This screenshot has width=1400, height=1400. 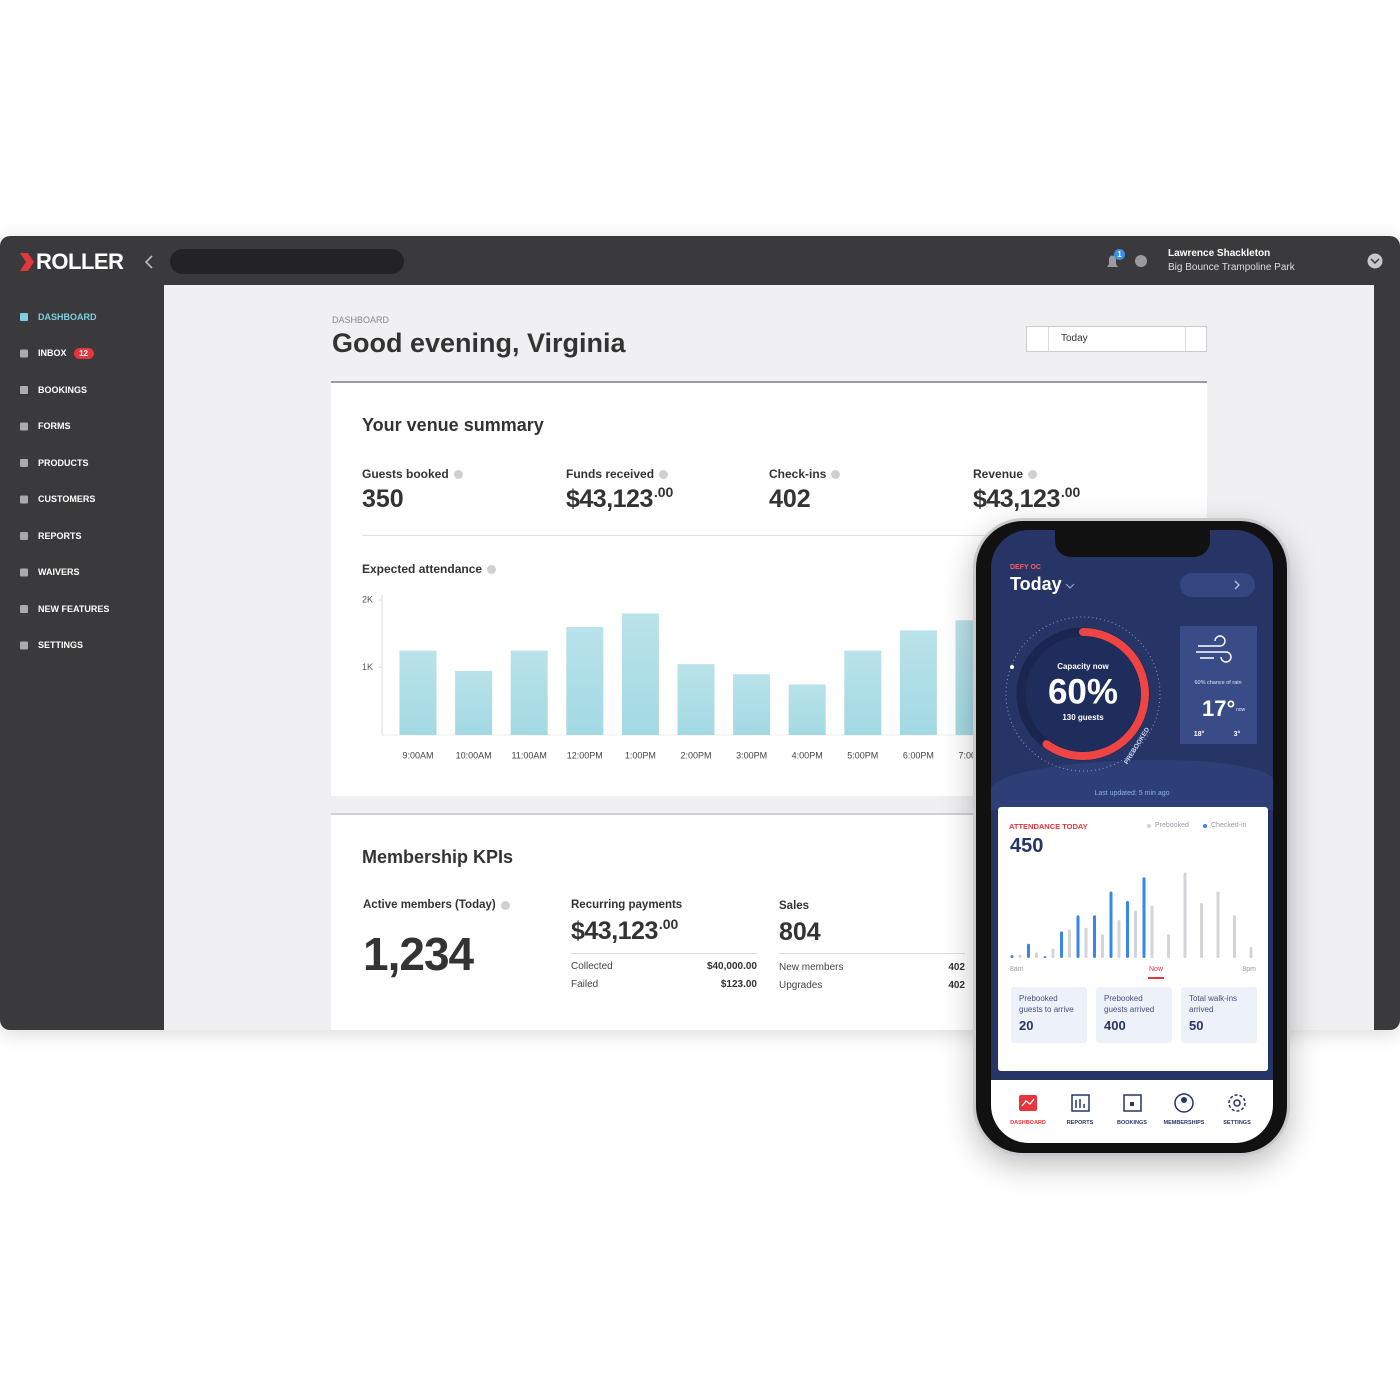 I want to click on weather-high: 18°, so click(x=1199, y=734).